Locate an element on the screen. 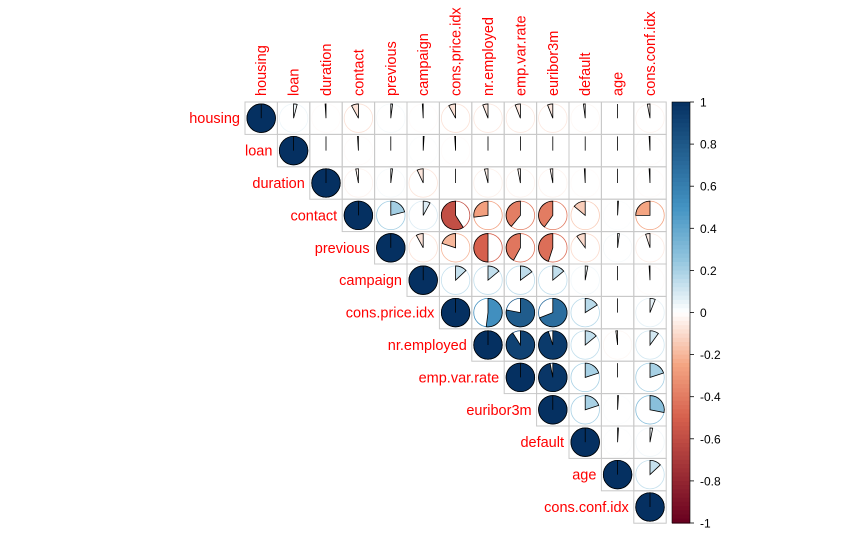  pie-glyph-previous-previous is located at coordinates (391, 248).